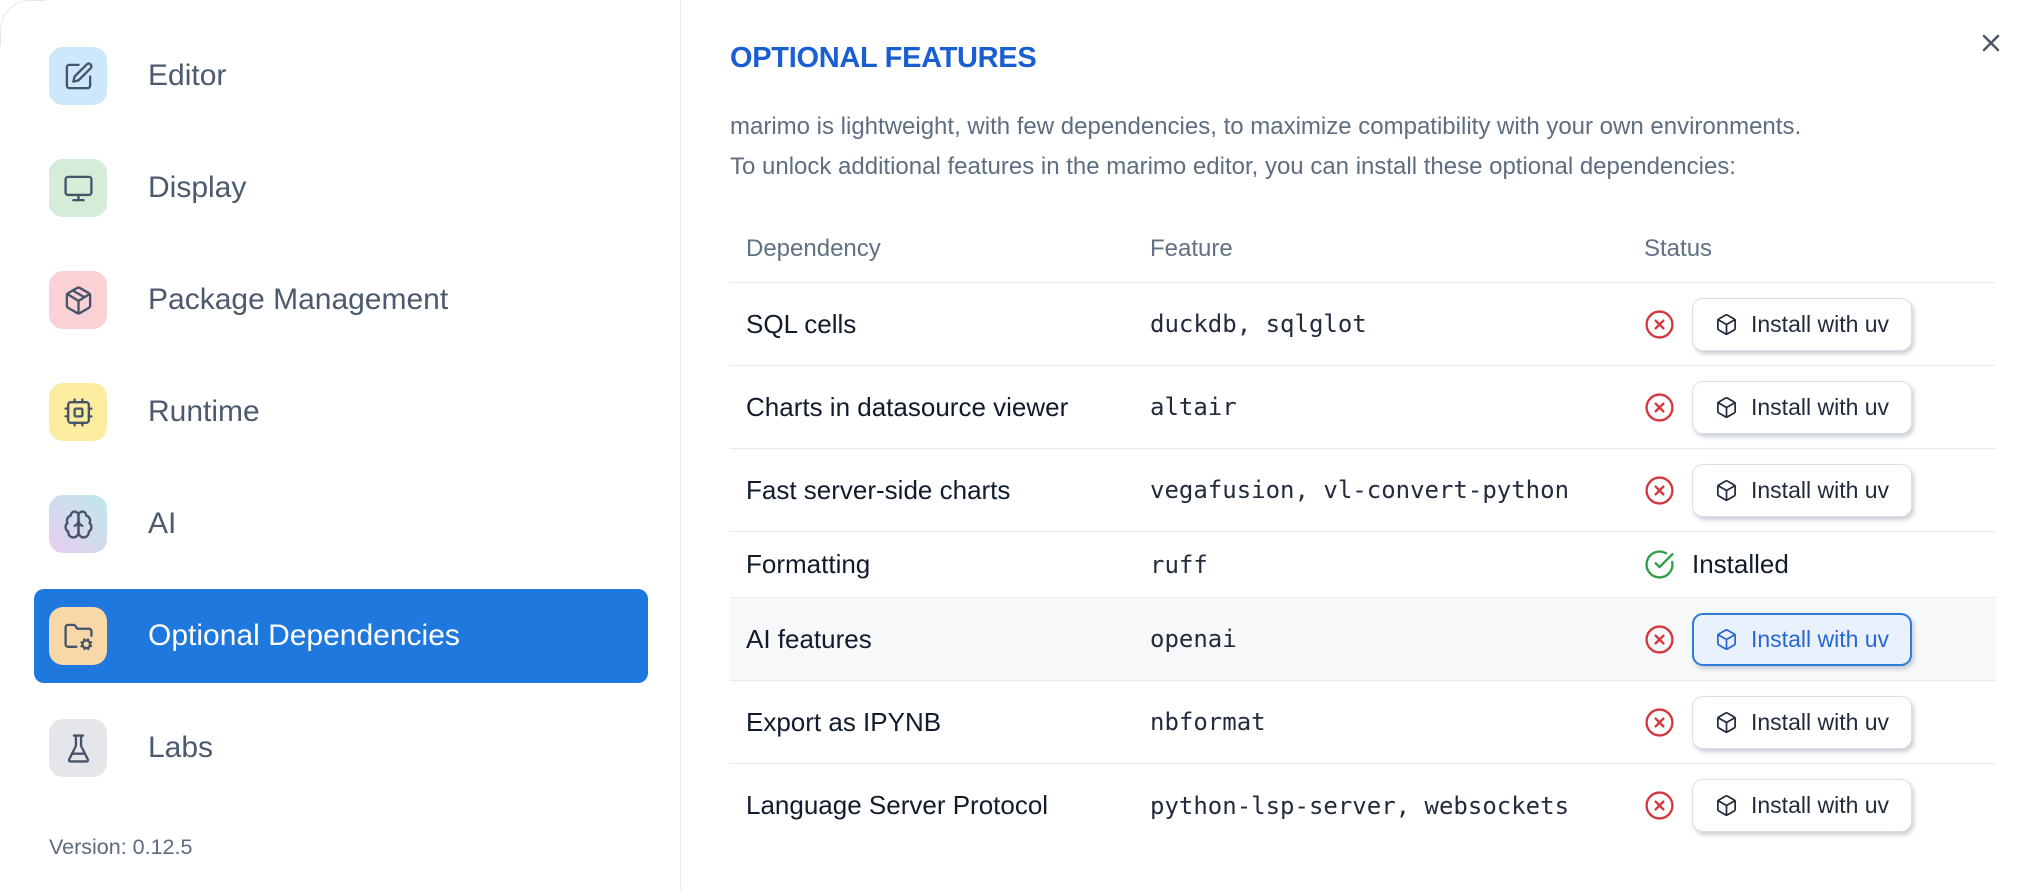 The width and height of the screenshot is (2042, 890). What do you see at coordinates (1179, 564) in the screenshot?
I see `feature-cell: ruff` at bounding box center [1179, 564].